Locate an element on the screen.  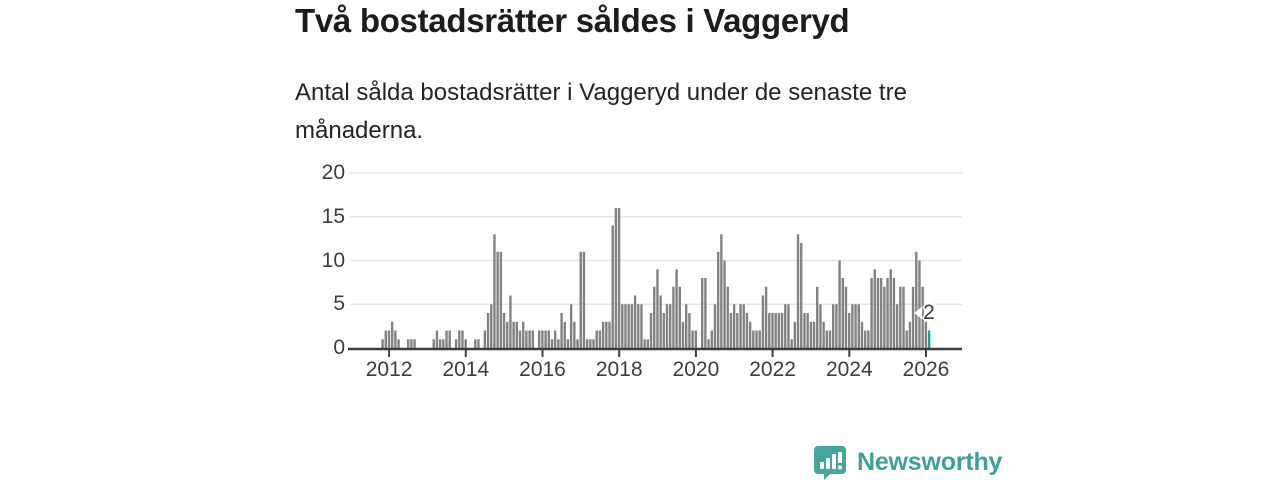
x-tick-label: 2012 is located at coordinates (389, 369).